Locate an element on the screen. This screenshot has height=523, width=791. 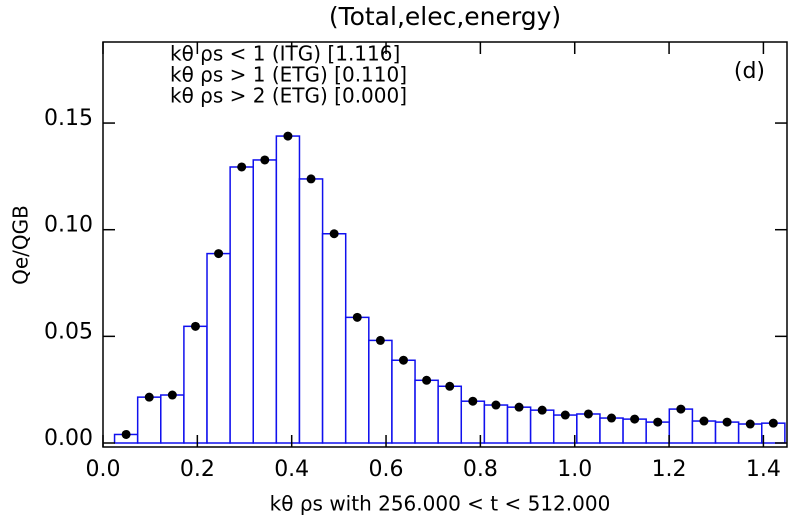
x-tick-label: 0.2 is located at coordinates (197, 469).